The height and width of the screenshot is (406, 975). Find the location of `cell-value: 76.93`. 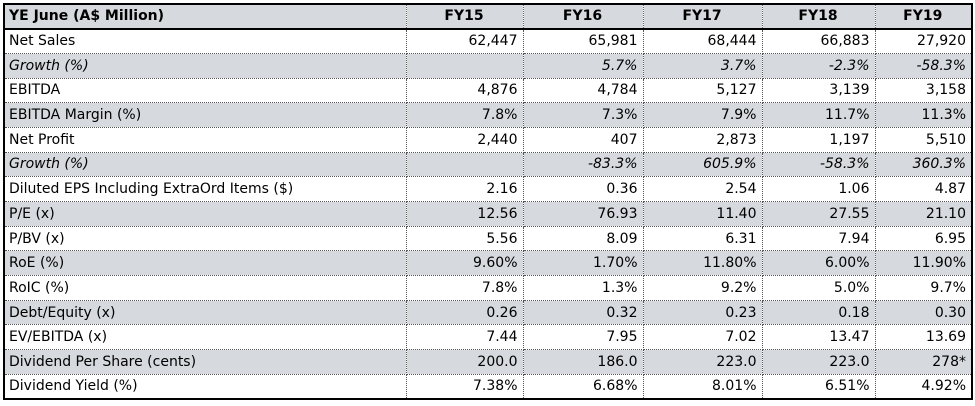

cell-value: 76.93 is located at coordinates (583, 214).